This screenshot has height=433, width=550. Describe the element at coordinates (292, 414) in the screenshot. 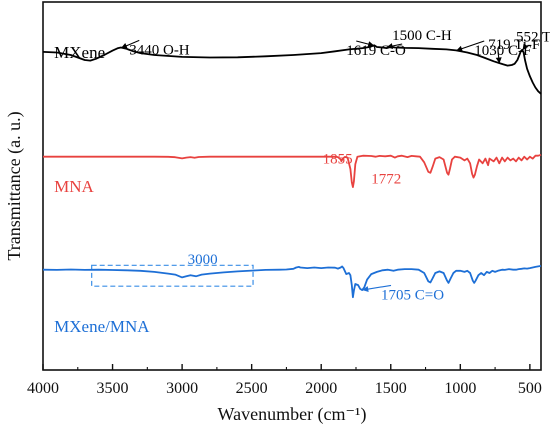

I see `x-axis-title: Wavenumber (cm⁻¹)` at that location.